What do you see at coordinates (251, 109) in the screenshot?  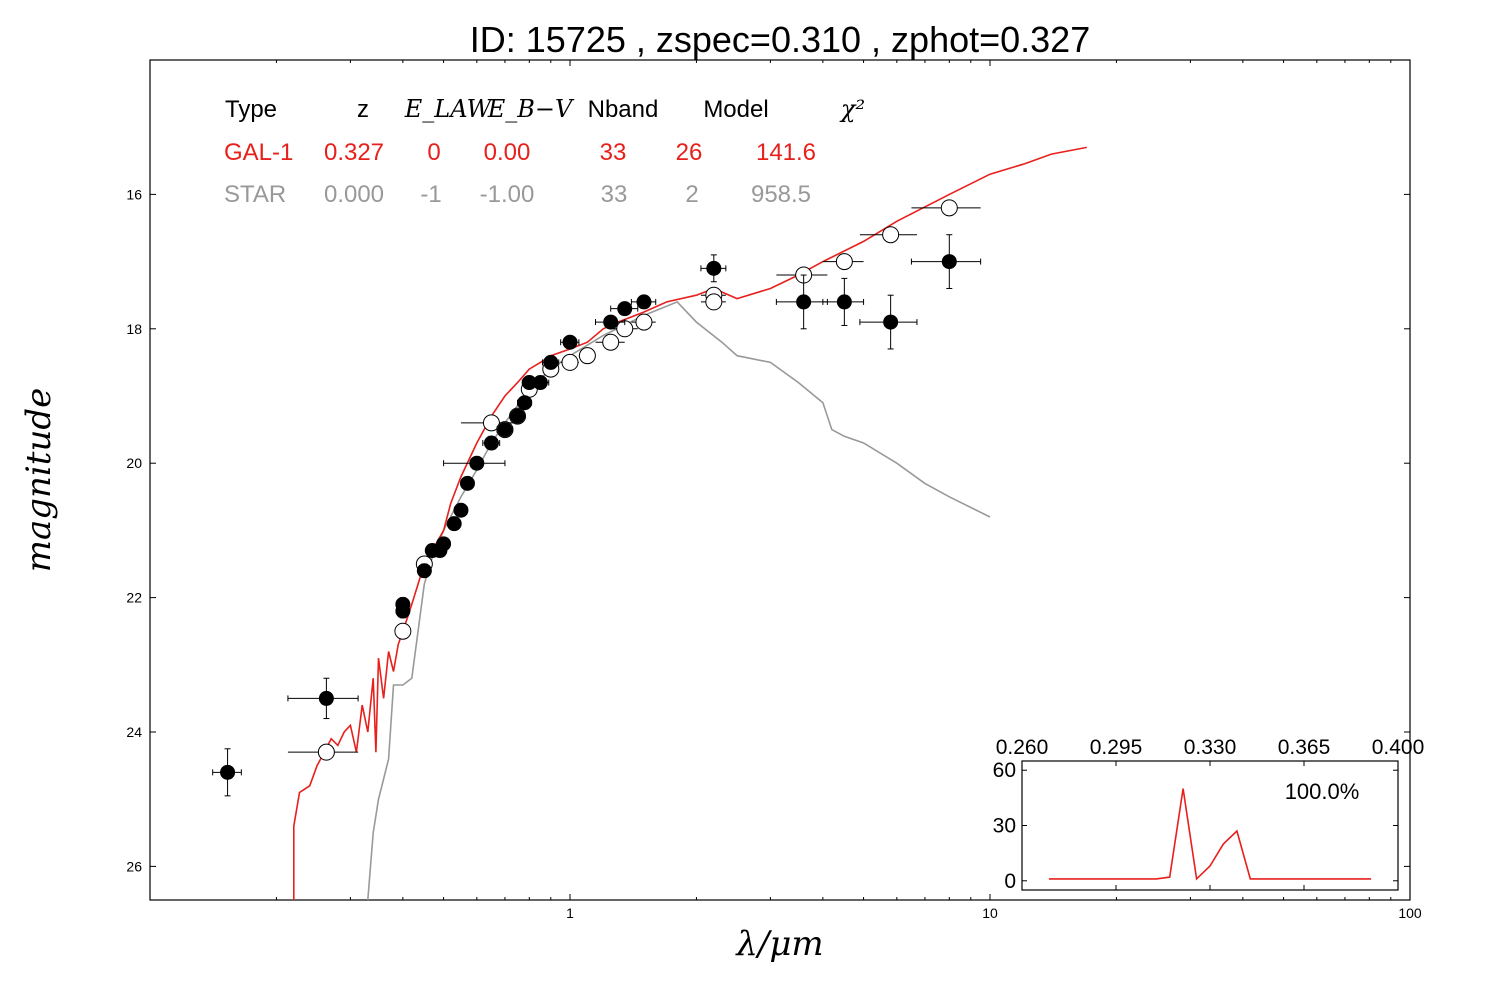 I see `header-type: Type` at bounding box center [251, 109].